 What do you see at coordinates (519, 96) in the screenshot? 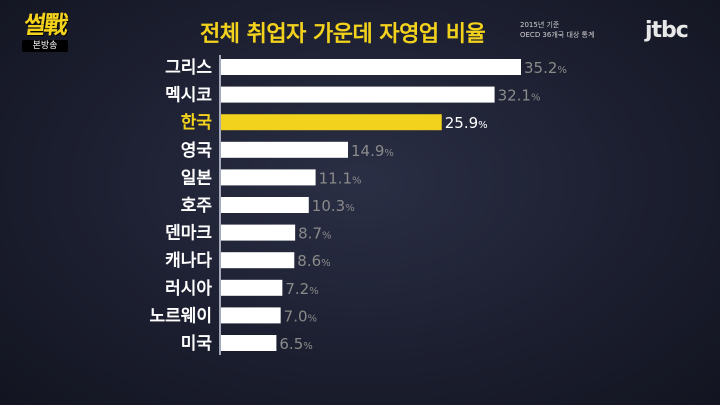
I see `value-label-2: 32.1%` at bounding box center [519, 96].